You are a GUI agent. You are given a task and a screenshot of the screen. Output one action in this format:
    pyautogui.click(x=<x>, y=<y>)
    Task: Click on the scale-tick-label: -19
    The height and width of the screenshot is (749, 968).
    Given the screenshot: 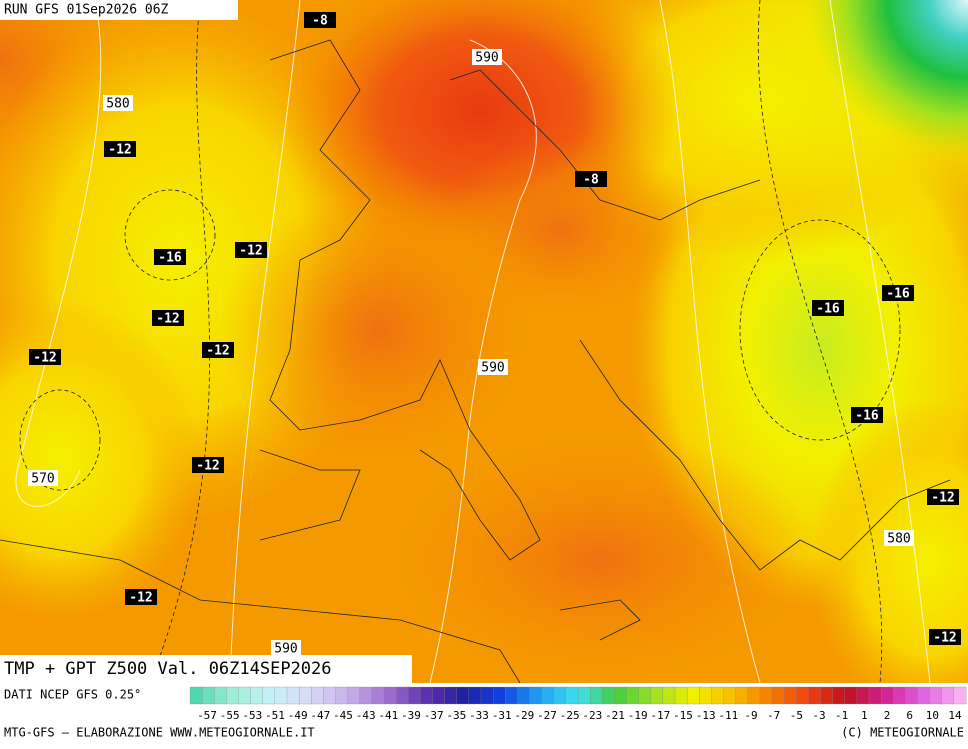 What is the action you would take?
    pyautogui.click(x=638, y=715)
    